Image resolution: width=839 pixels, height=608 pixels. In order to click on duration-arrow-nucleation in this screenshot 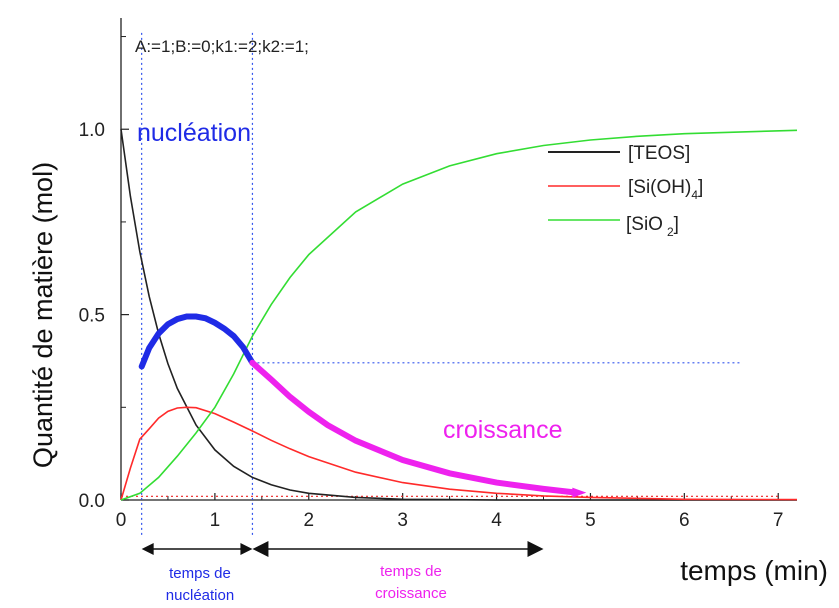, I will do `click(197, 549)`.